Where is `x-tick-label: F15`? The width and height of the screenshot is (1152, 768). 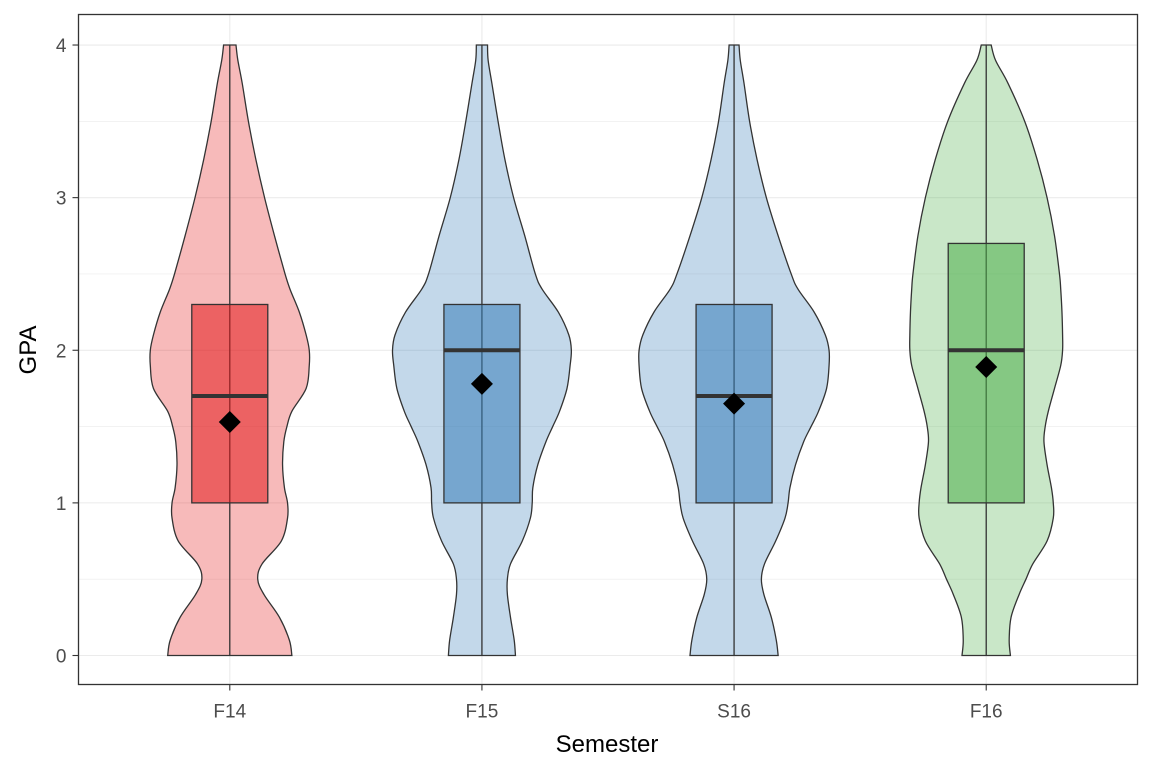
x-tick-label: F15 is located at coordinates (482, 712).